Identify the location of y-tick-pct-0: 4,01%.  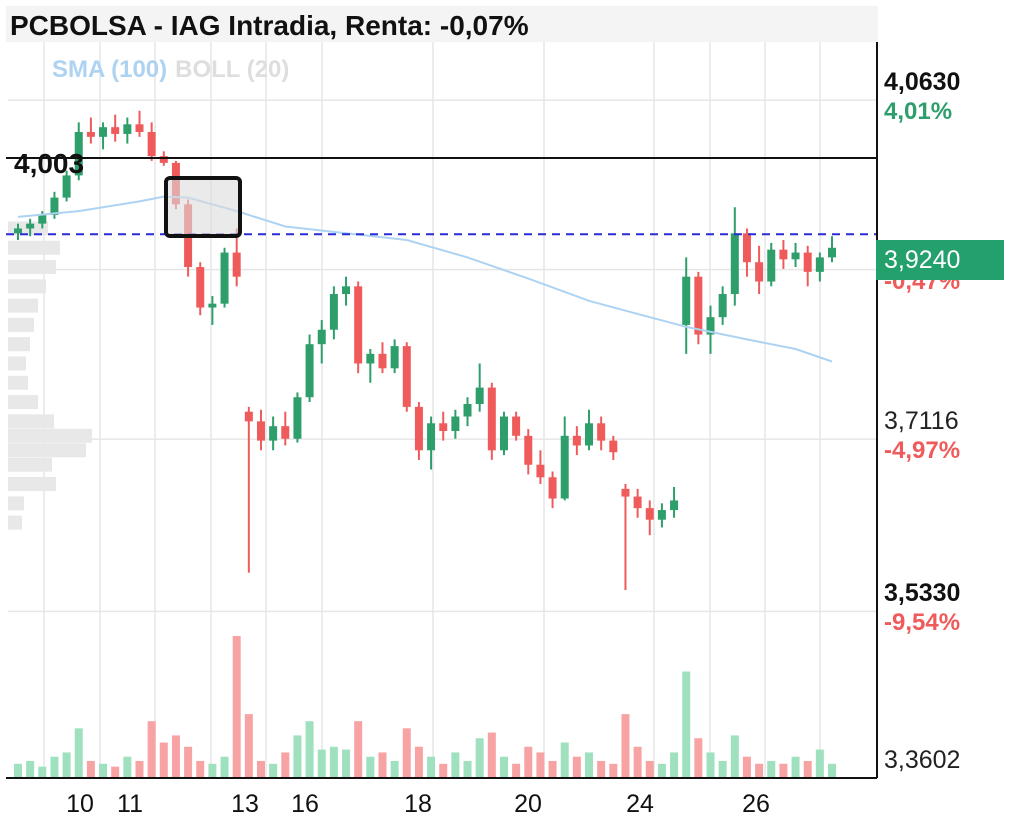
(918, 112).